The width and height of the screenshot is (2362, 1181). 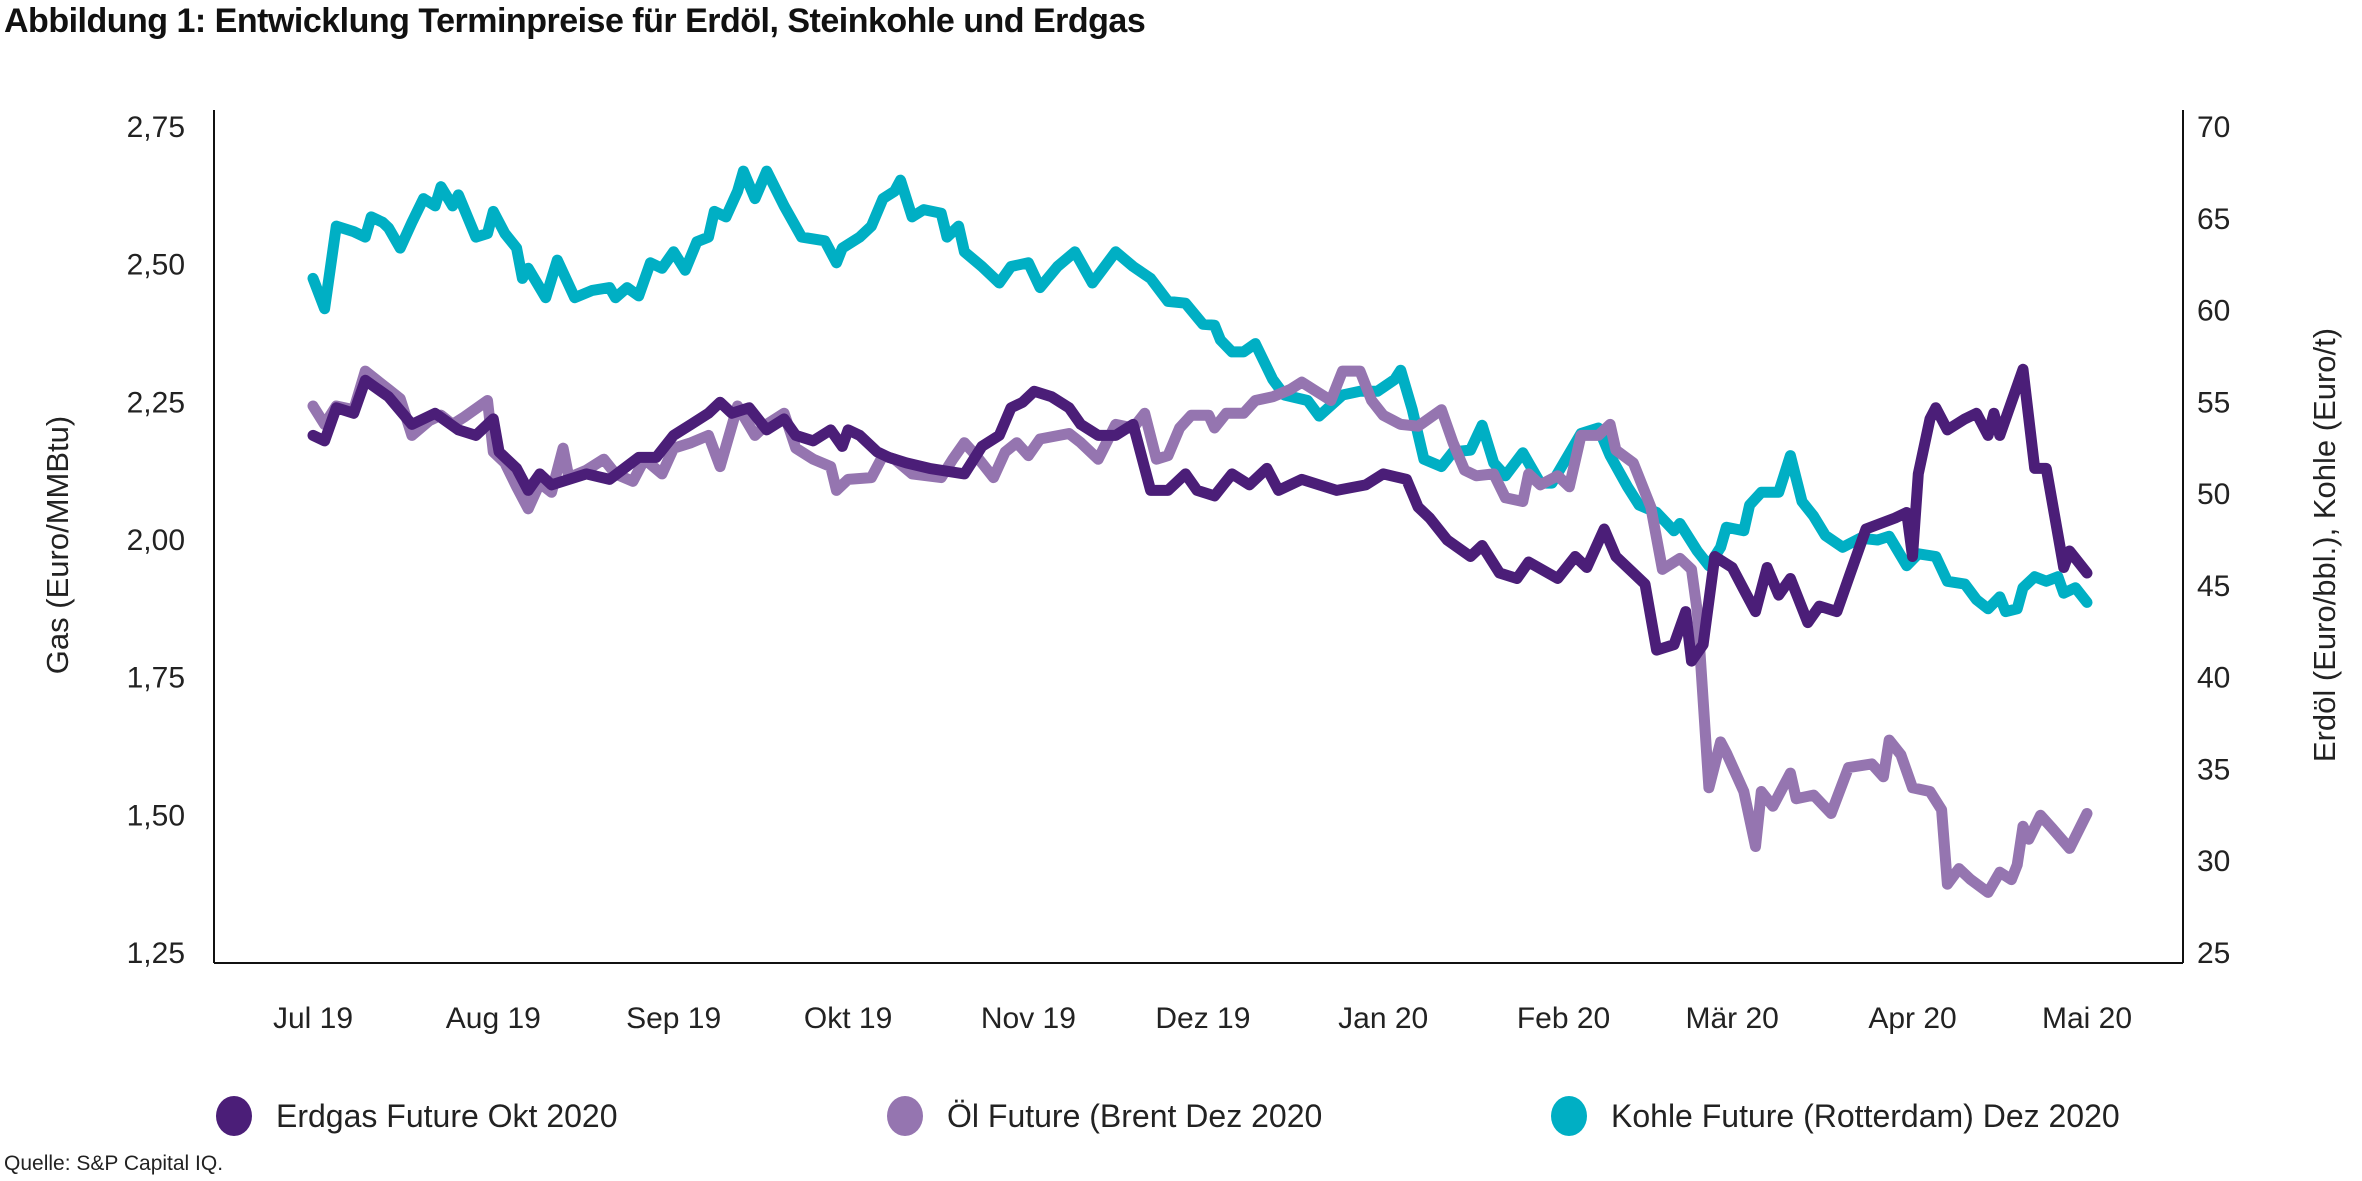 What do you see at coordinates (1135, 1115) in the screenshot?
I see `legend-label: Öl Future (Brent Dez 2020` at bounding box center [1135, 1115].